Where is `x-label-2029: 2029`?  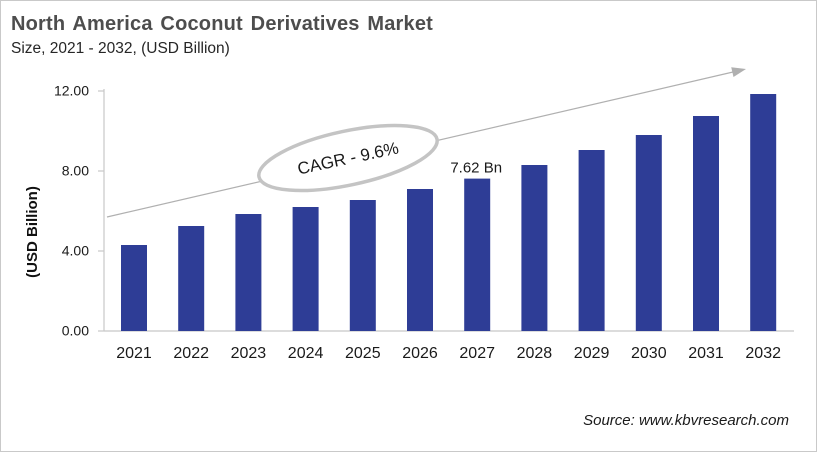 x-label-2029: 2029 is located at coordinates (592, 353).